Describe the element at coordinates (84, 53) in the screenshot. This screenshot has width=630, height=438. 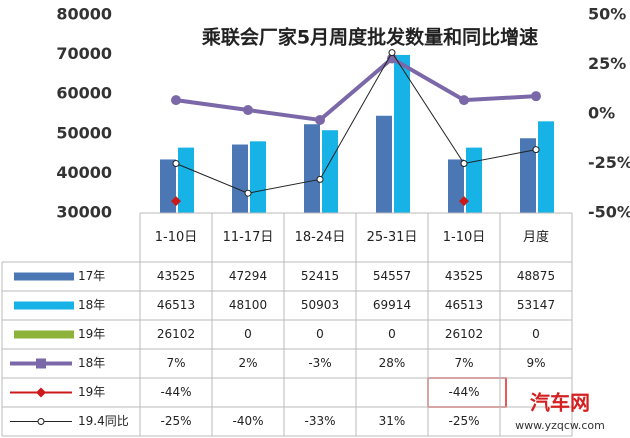
I see `y-tick-label: 70000` at that location.